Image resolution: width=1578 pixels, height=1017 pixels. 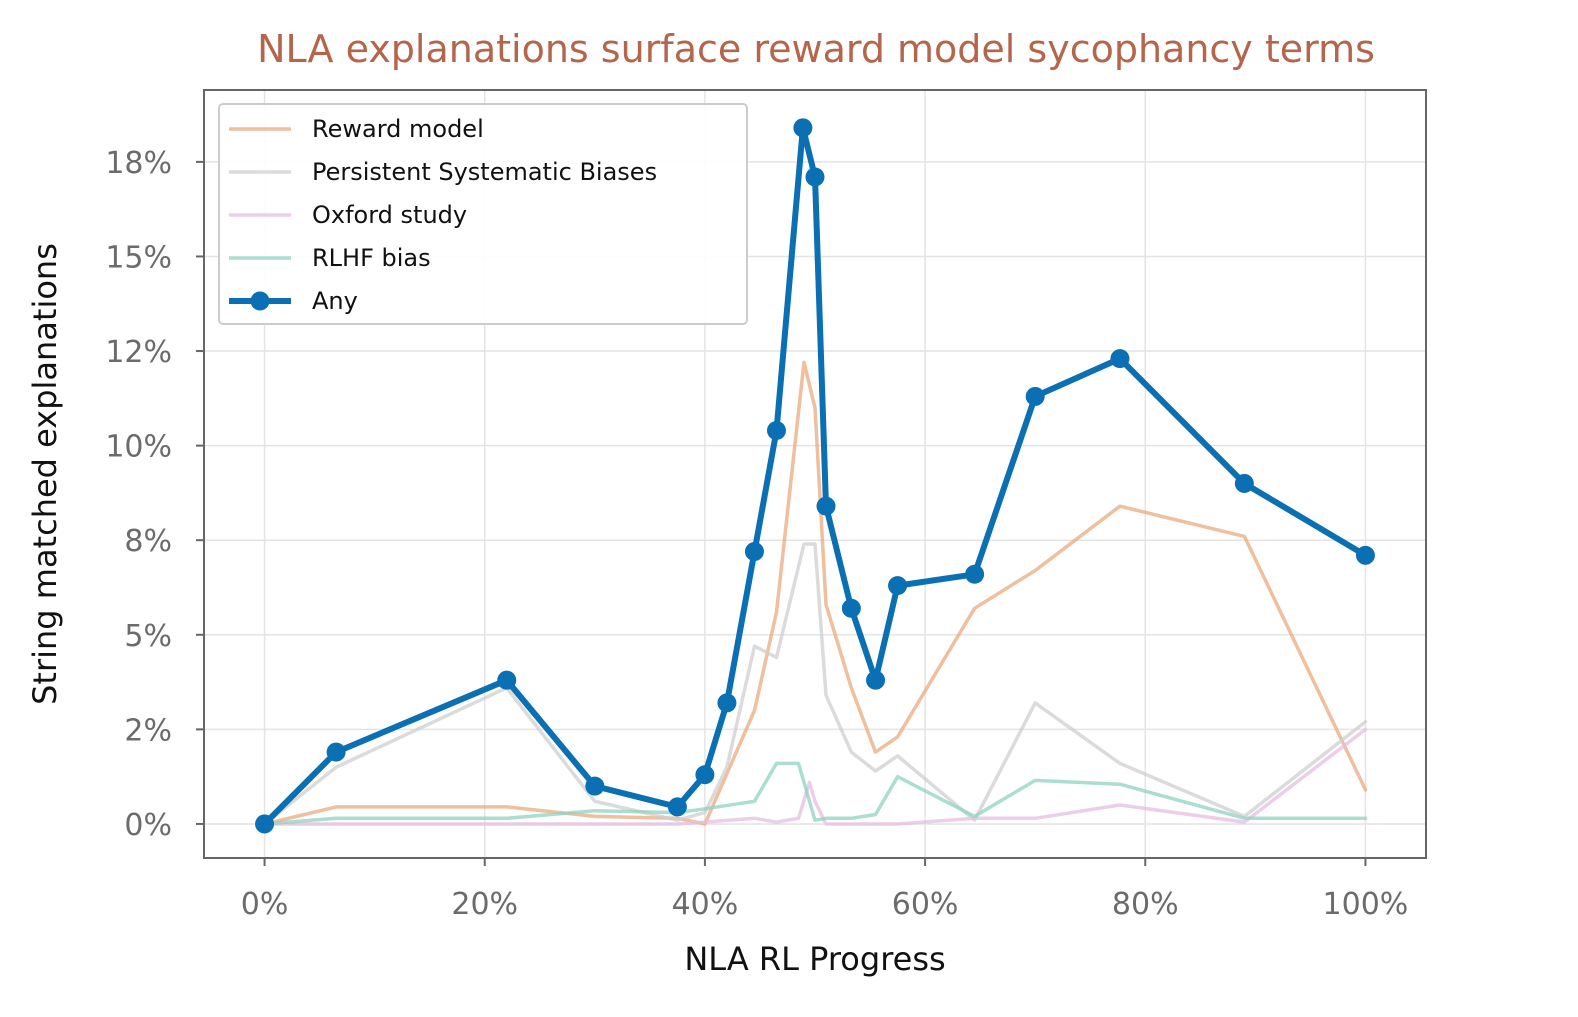 What do you see at coordinates (148, 541) in the screenshot?
I see `y-tick-label: 8%` at bounding box center [148, 541].